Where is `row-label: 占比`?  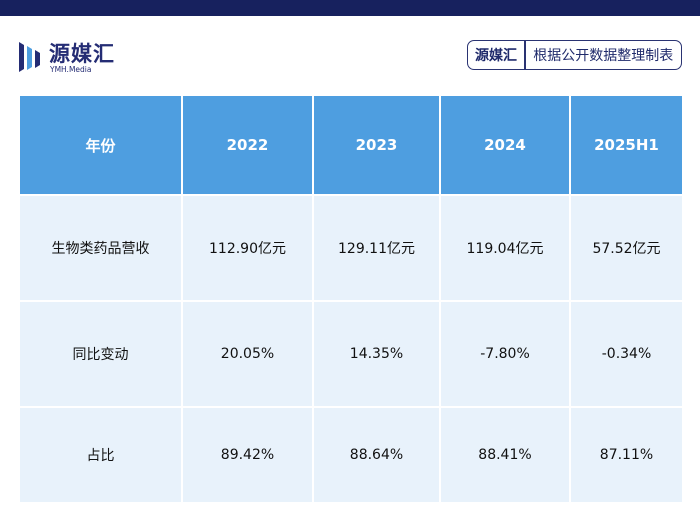
row-label: 占比 is located at coordinates (100, 455).